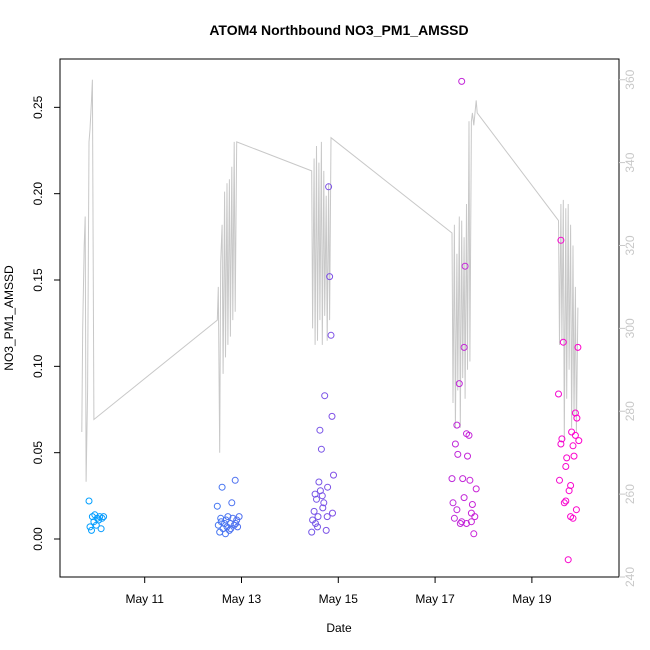 The image size is (650, 650). Describe the element at coordinates (630, 245) in the screenshot. I see `y2-tick-label: 320` at that location.